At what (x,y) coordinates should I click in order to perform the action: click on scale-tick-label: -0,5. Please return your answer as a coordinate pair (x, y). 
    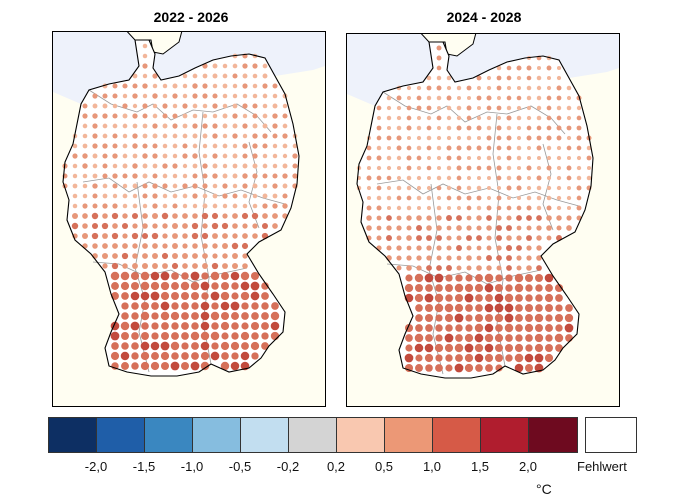
    Looking at the image, I should click on (240, 466).